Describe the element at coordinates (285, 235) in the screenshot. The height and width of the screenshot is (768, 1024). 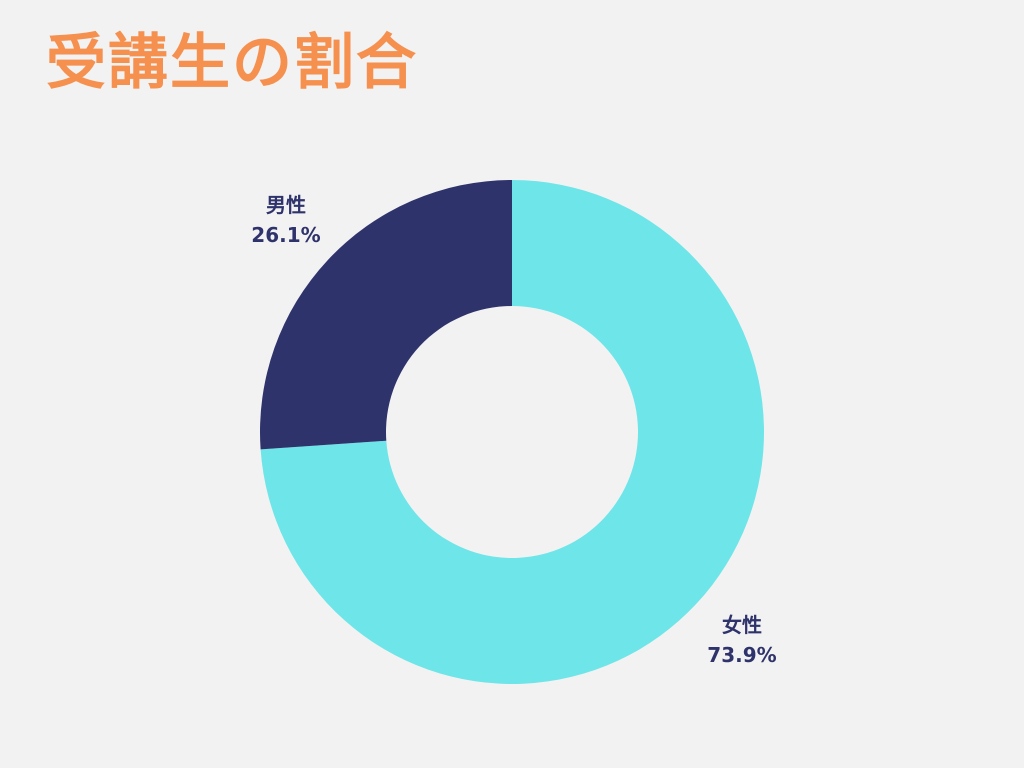
I see `value-label: 26.1%` at that location.